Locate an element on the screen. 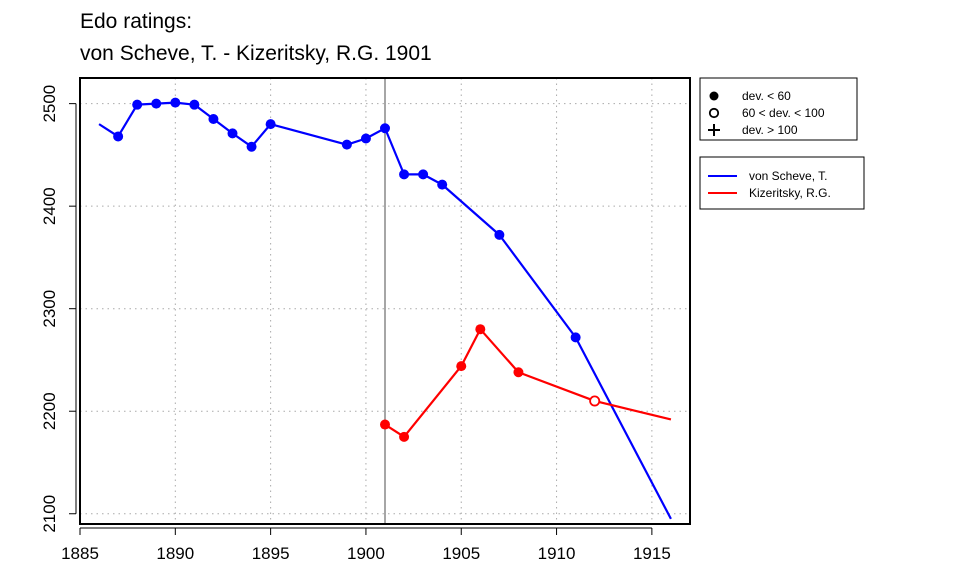 The image size is (960, 576). data-point-open is located at coordinates (595, 401).